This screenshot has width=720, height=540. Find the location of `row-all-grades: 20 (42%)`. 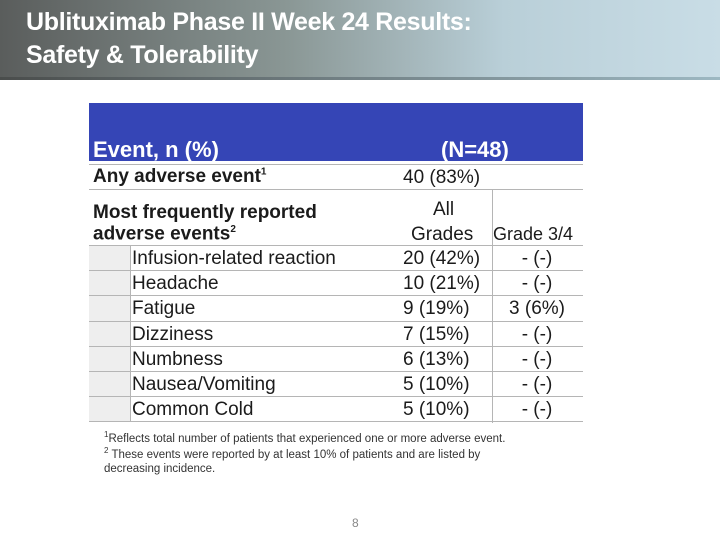

row-all-grades: 20 (42%) is located at coordinates (442, 258).